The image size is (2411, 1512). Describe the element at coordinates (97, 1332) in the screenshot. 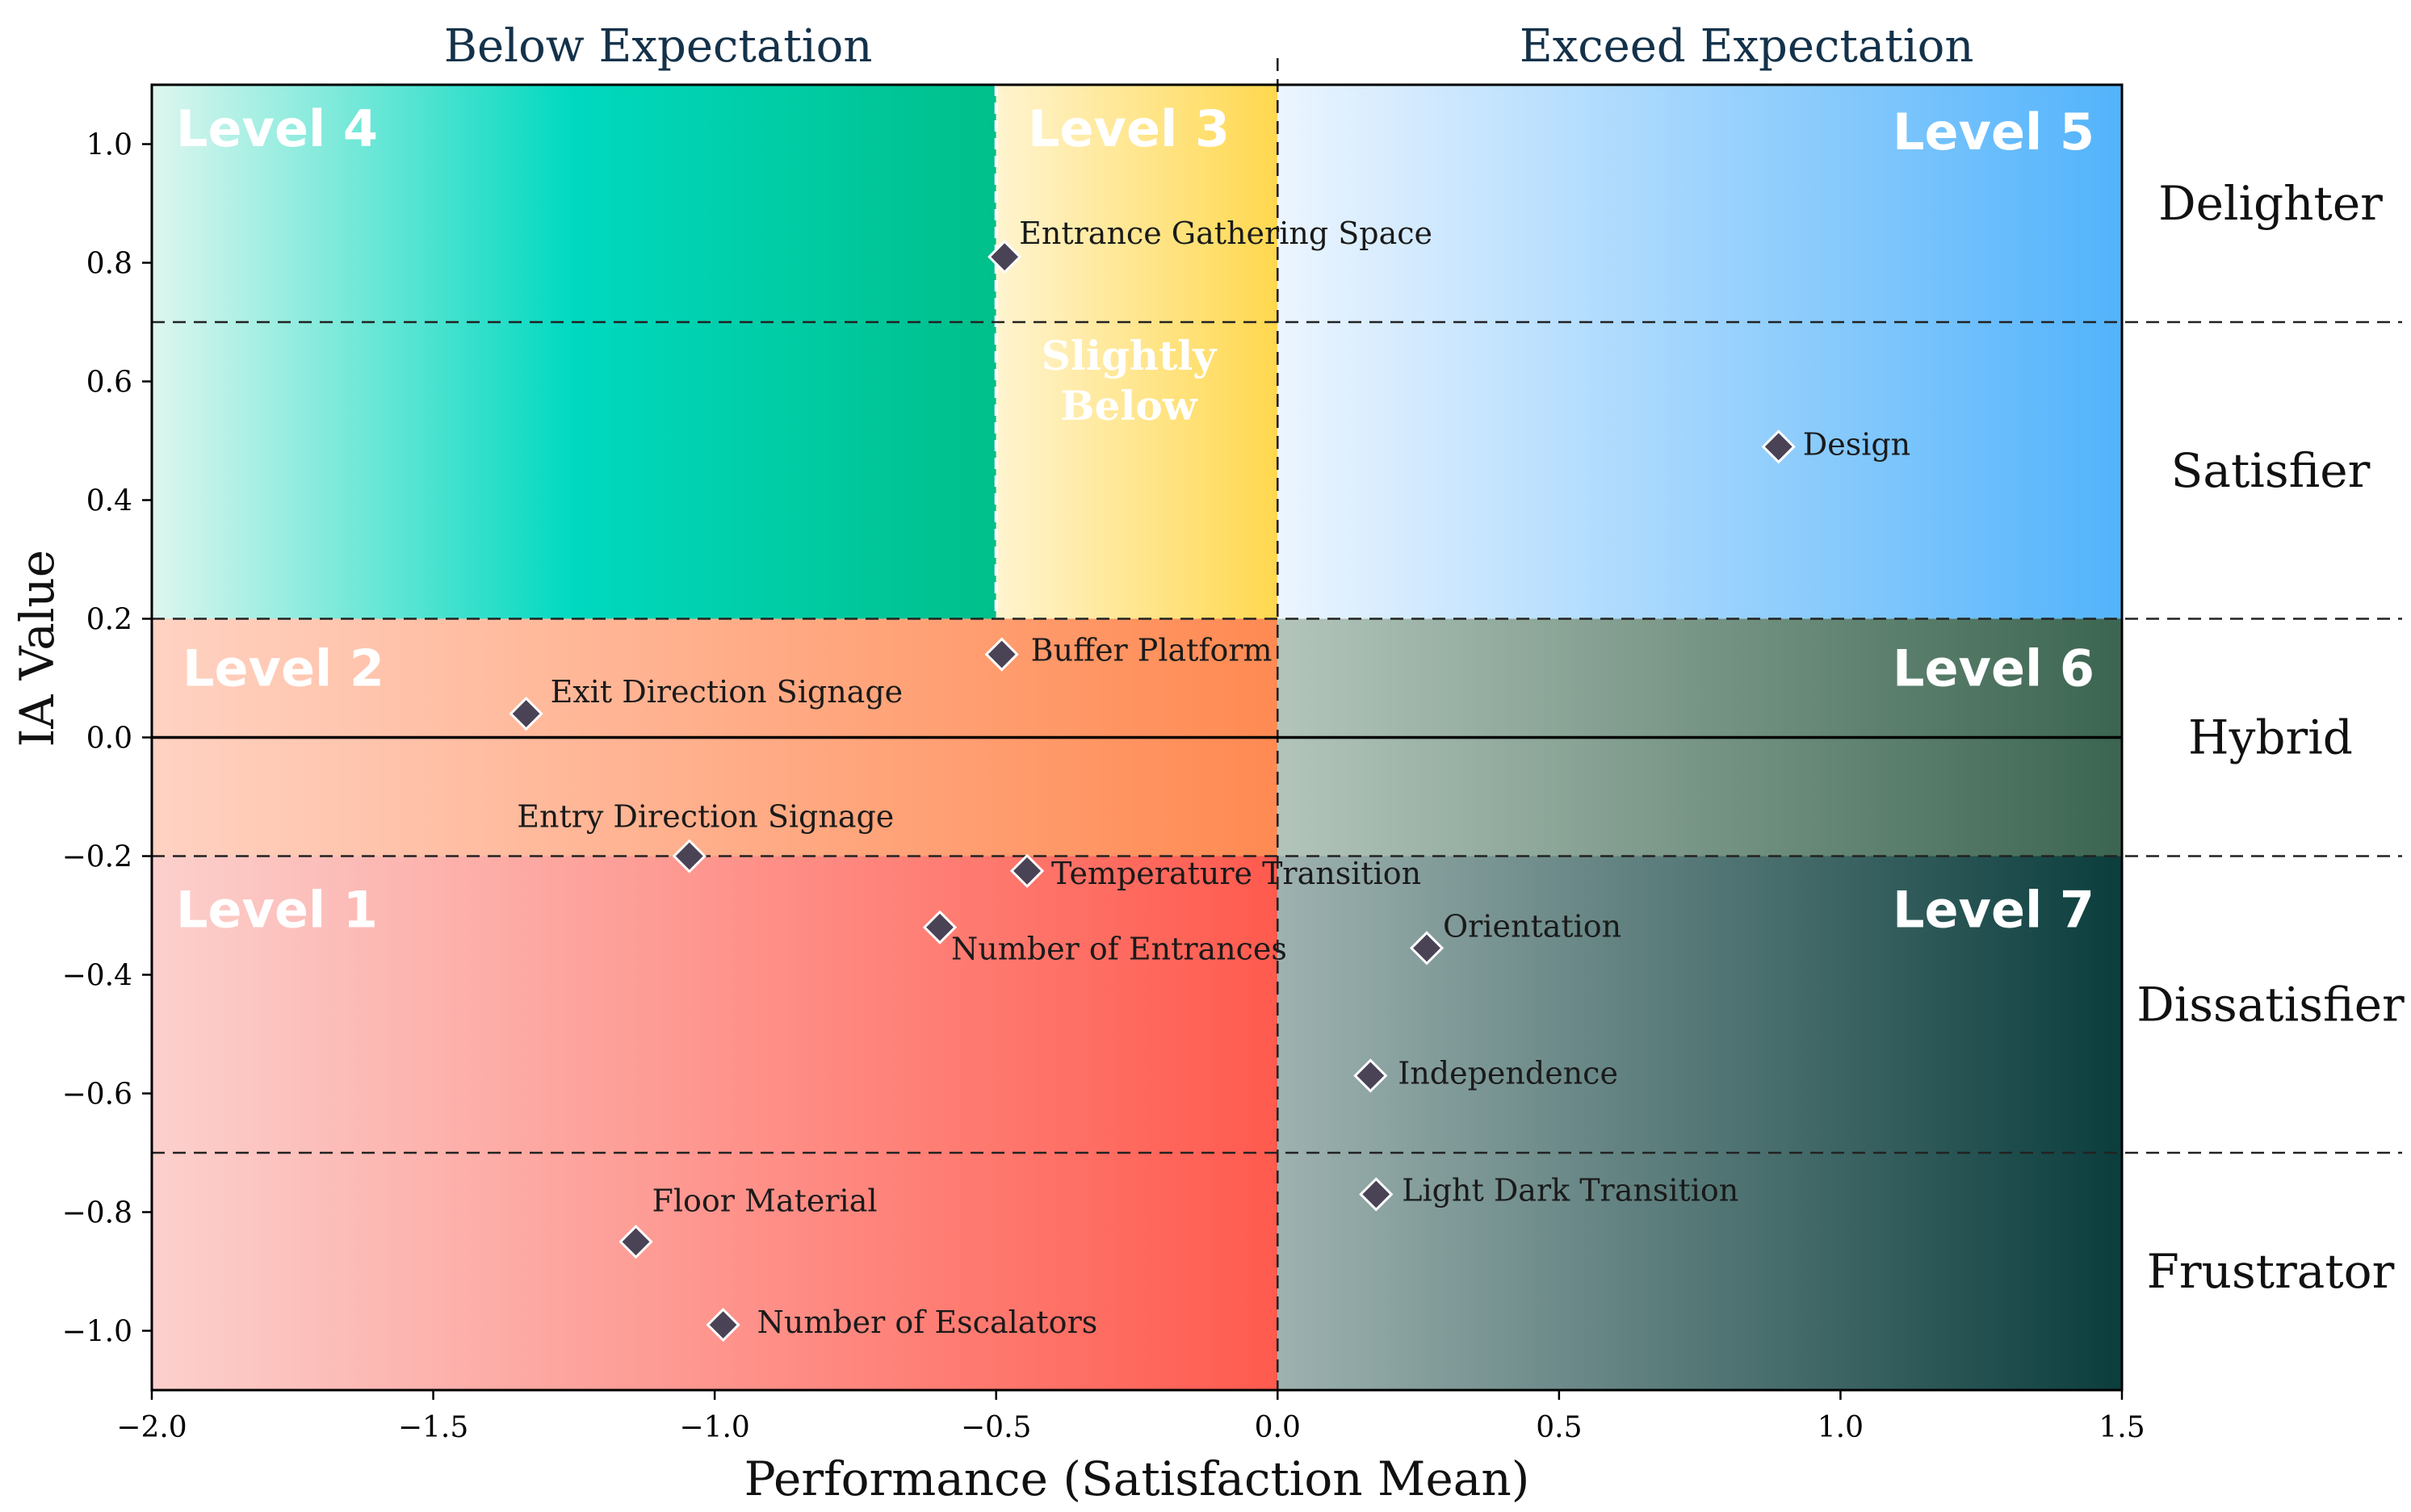

I see `y-tick-label: −1.0` at that location.